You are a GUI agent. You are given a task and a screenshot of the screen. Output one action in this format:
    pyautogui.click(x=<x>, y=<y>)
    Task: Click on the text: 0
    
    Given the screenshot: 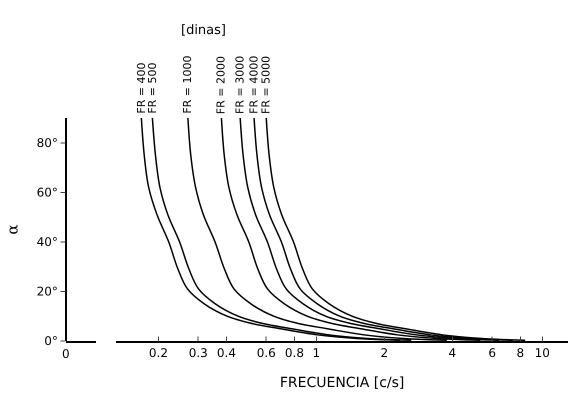 What is the action you would take?
    pyautogui.click(x=66, y=354)
    